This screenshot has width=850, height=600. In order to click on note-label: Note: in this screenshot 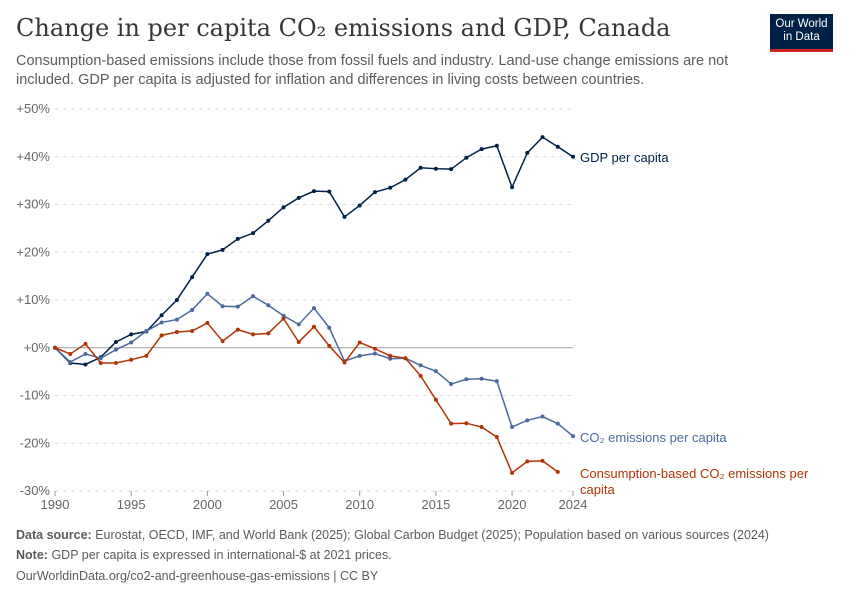, I will do `click(32, 555)`.